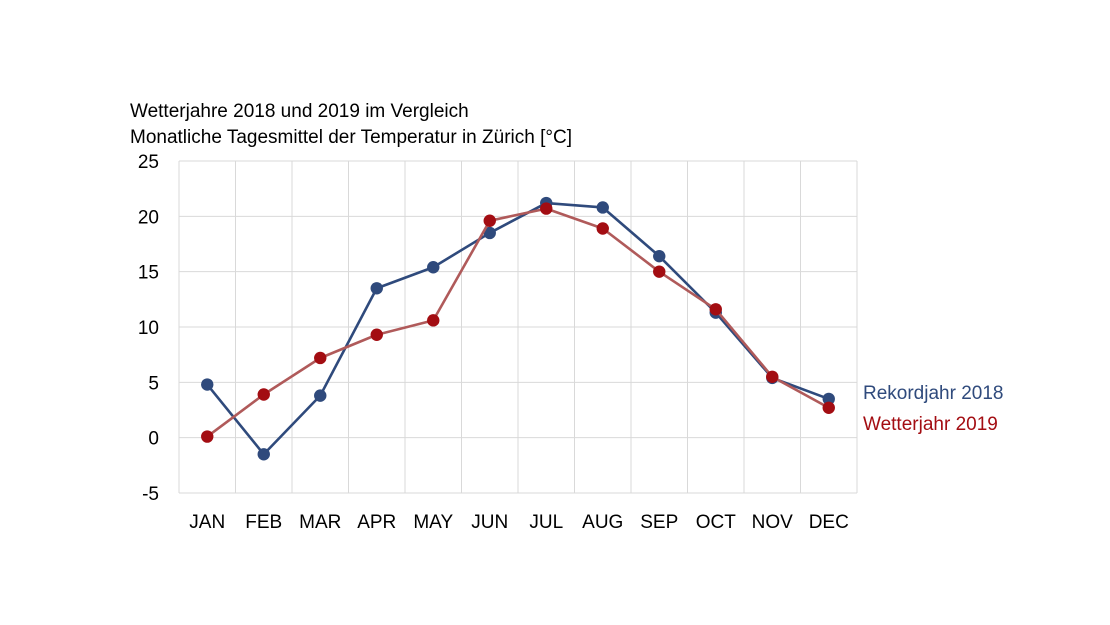  What do you see at coordinates (148, 328) in the screenshot?
I see `y-tick-label: 10` at bounding box center [148, 328].